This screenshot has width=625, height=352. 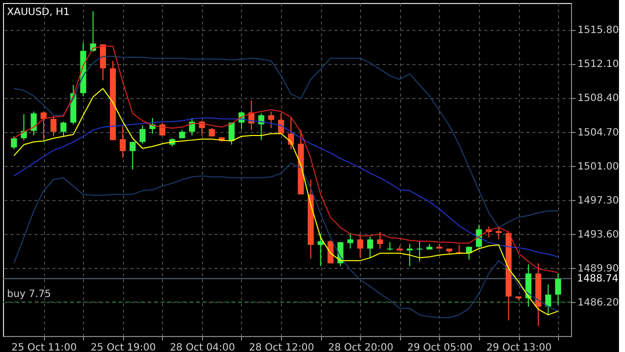 I want to click on x-tick-label: 28 Oct 12:00, so click(x=281, y=347).